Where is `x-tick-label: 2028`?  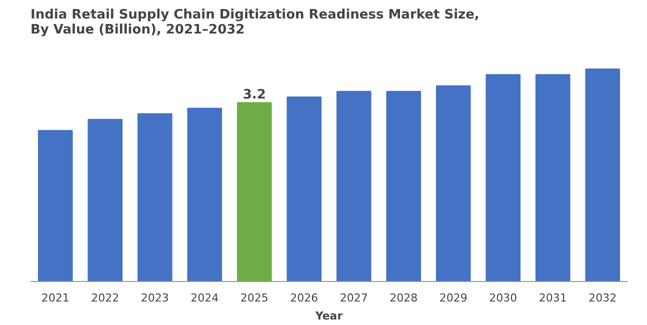 x-tick-label: 2028 is located at coordinates (404, 298).